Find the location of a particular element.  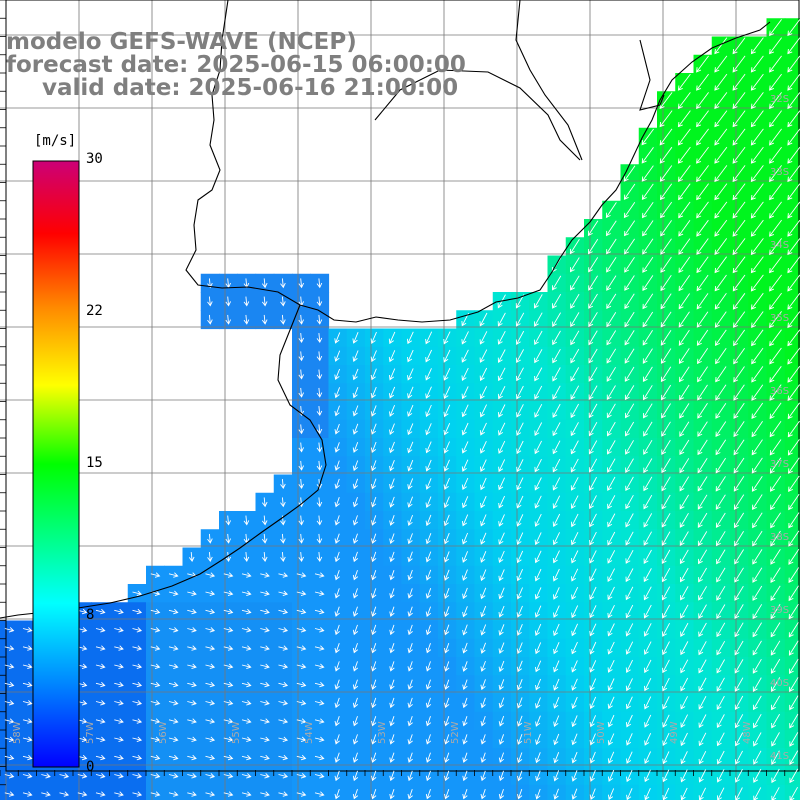

coastline-interior is located at coordinates (590, 80).